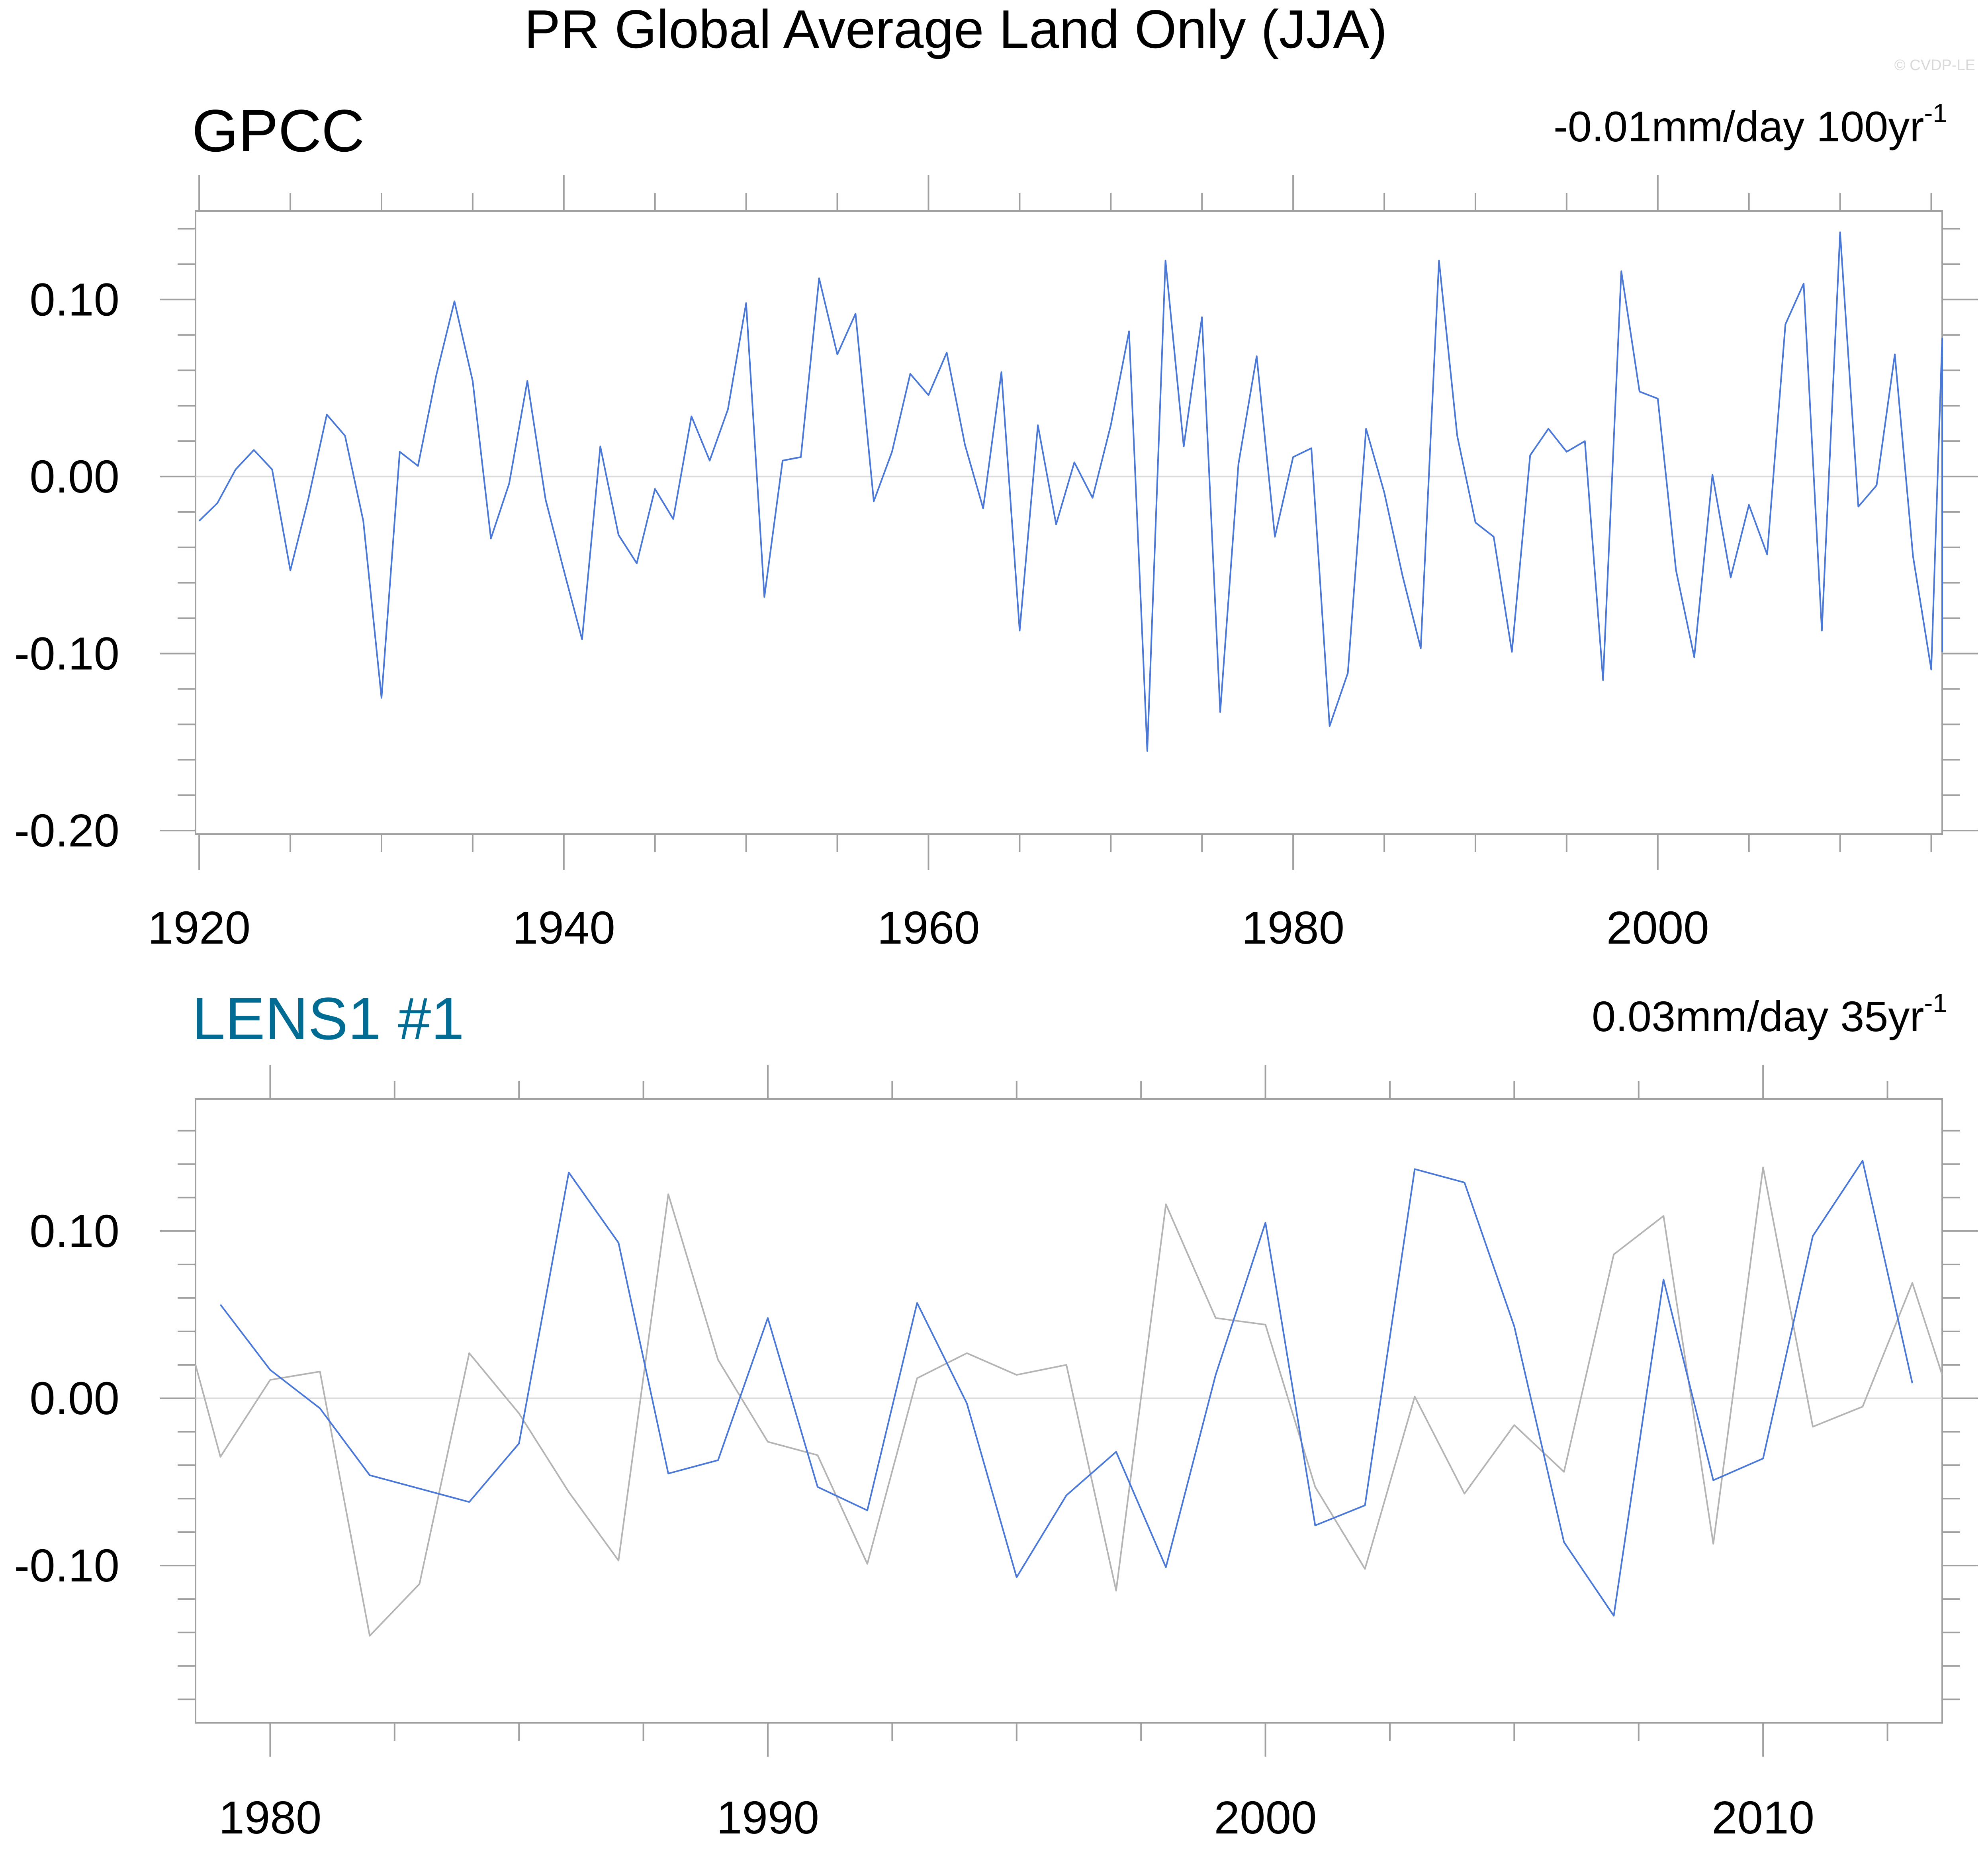 The image size is (1988, 1849). Describe the element at coordinates (1739, 126) in the screenshot. I see `trend-value: -0.01mm/day 100yr` at that location.